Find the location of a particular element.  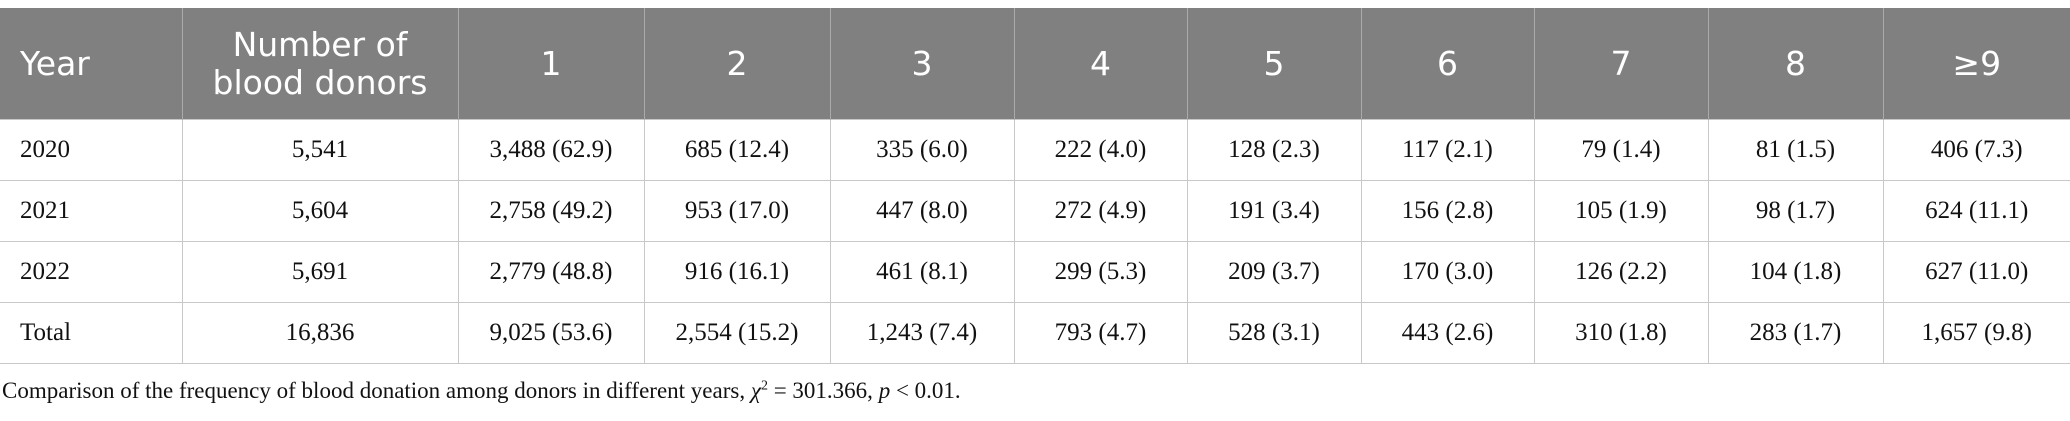

header-cell: 7 is located at coordinates (1620, 64).